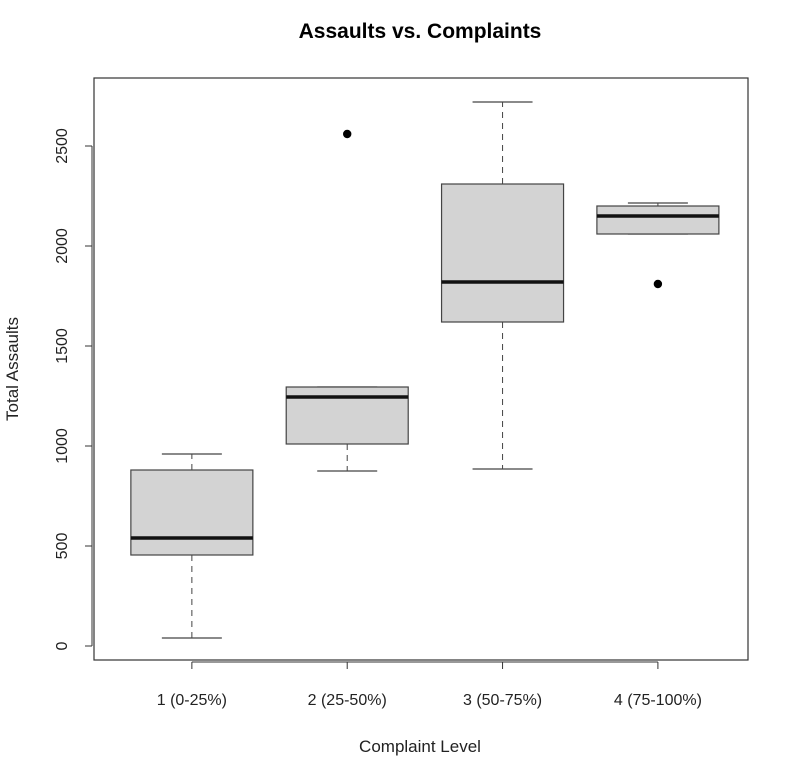  Describe the element at coordinates (658, 700) in the screenshot. I see `x-tick-label: 4 (75-100%)` at that location.